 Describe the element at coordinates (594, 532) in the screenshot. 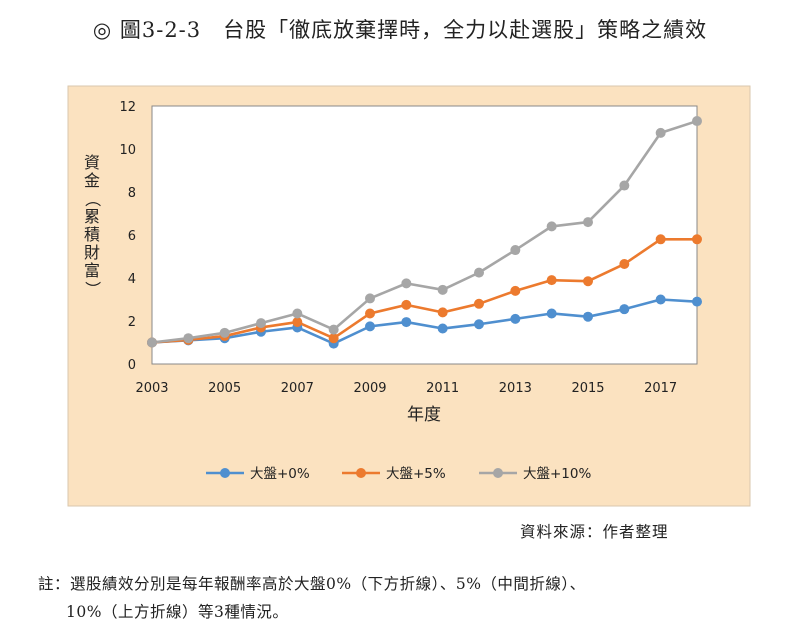

I see `source-note: 資料來源：作者整理` at that location.